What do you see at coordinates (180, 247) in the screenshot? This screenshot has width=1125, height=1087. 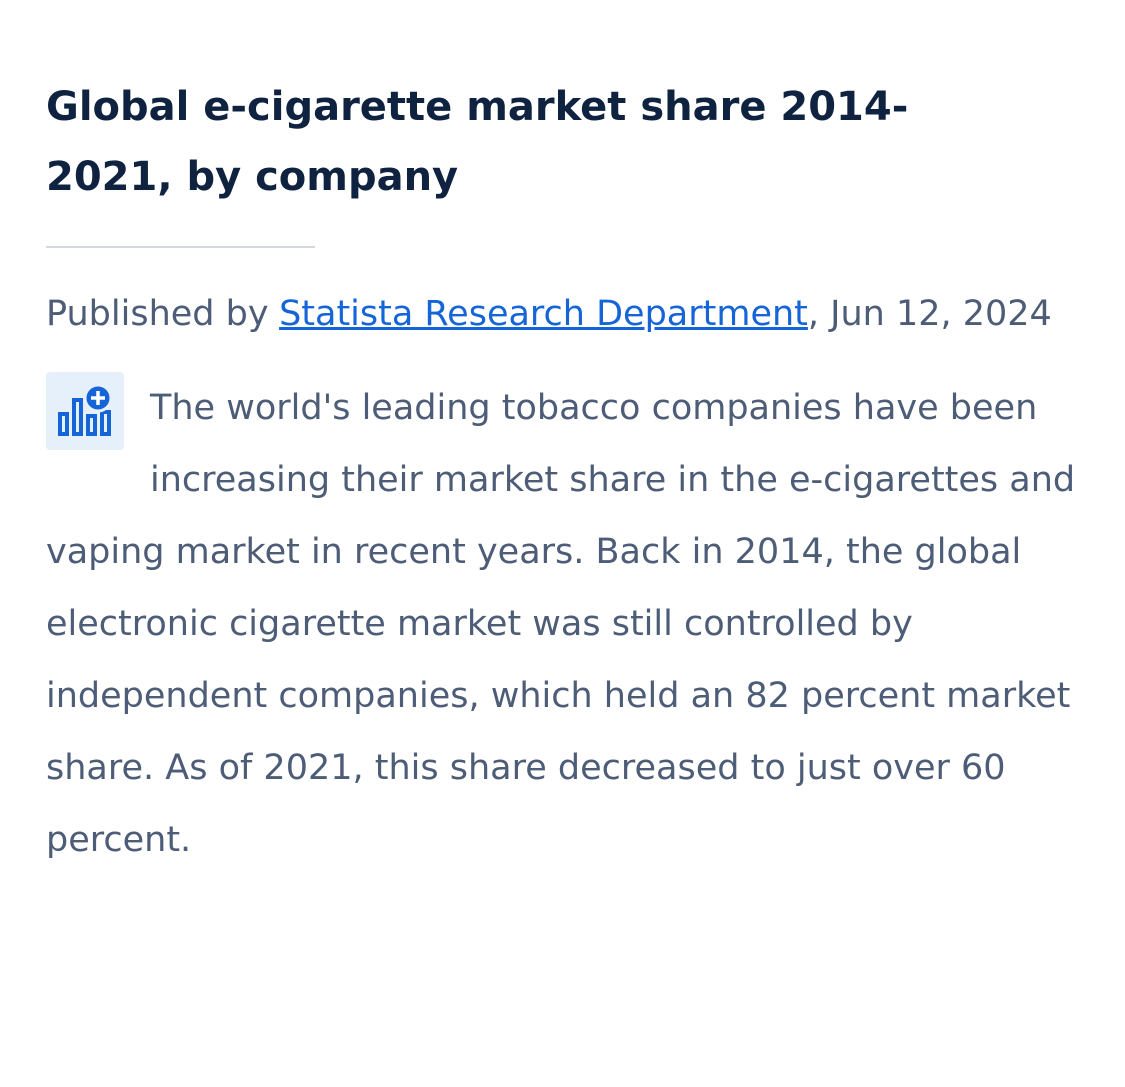 I see `divider` at bounding box center [180, 247].